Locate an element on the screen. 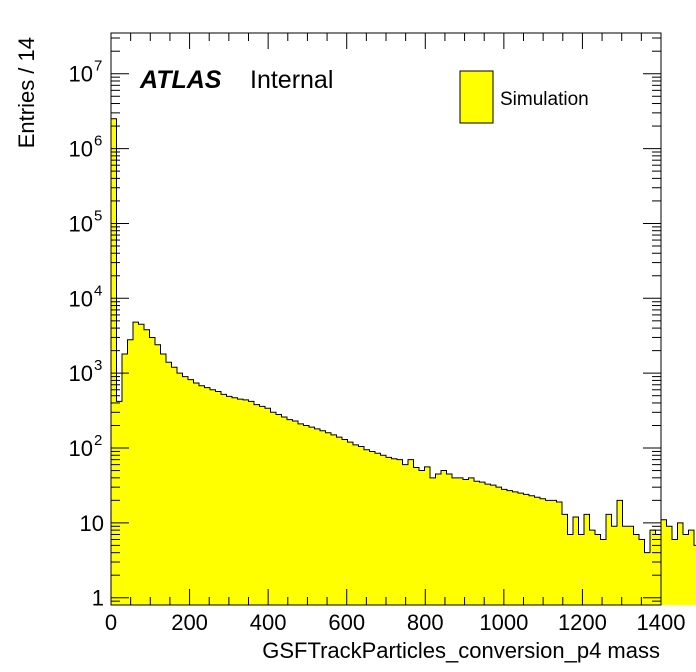 Image resolution: width=696 pixels, height=672 pixels. atlas-label: ATLAS is located at coordinates (180, 80).